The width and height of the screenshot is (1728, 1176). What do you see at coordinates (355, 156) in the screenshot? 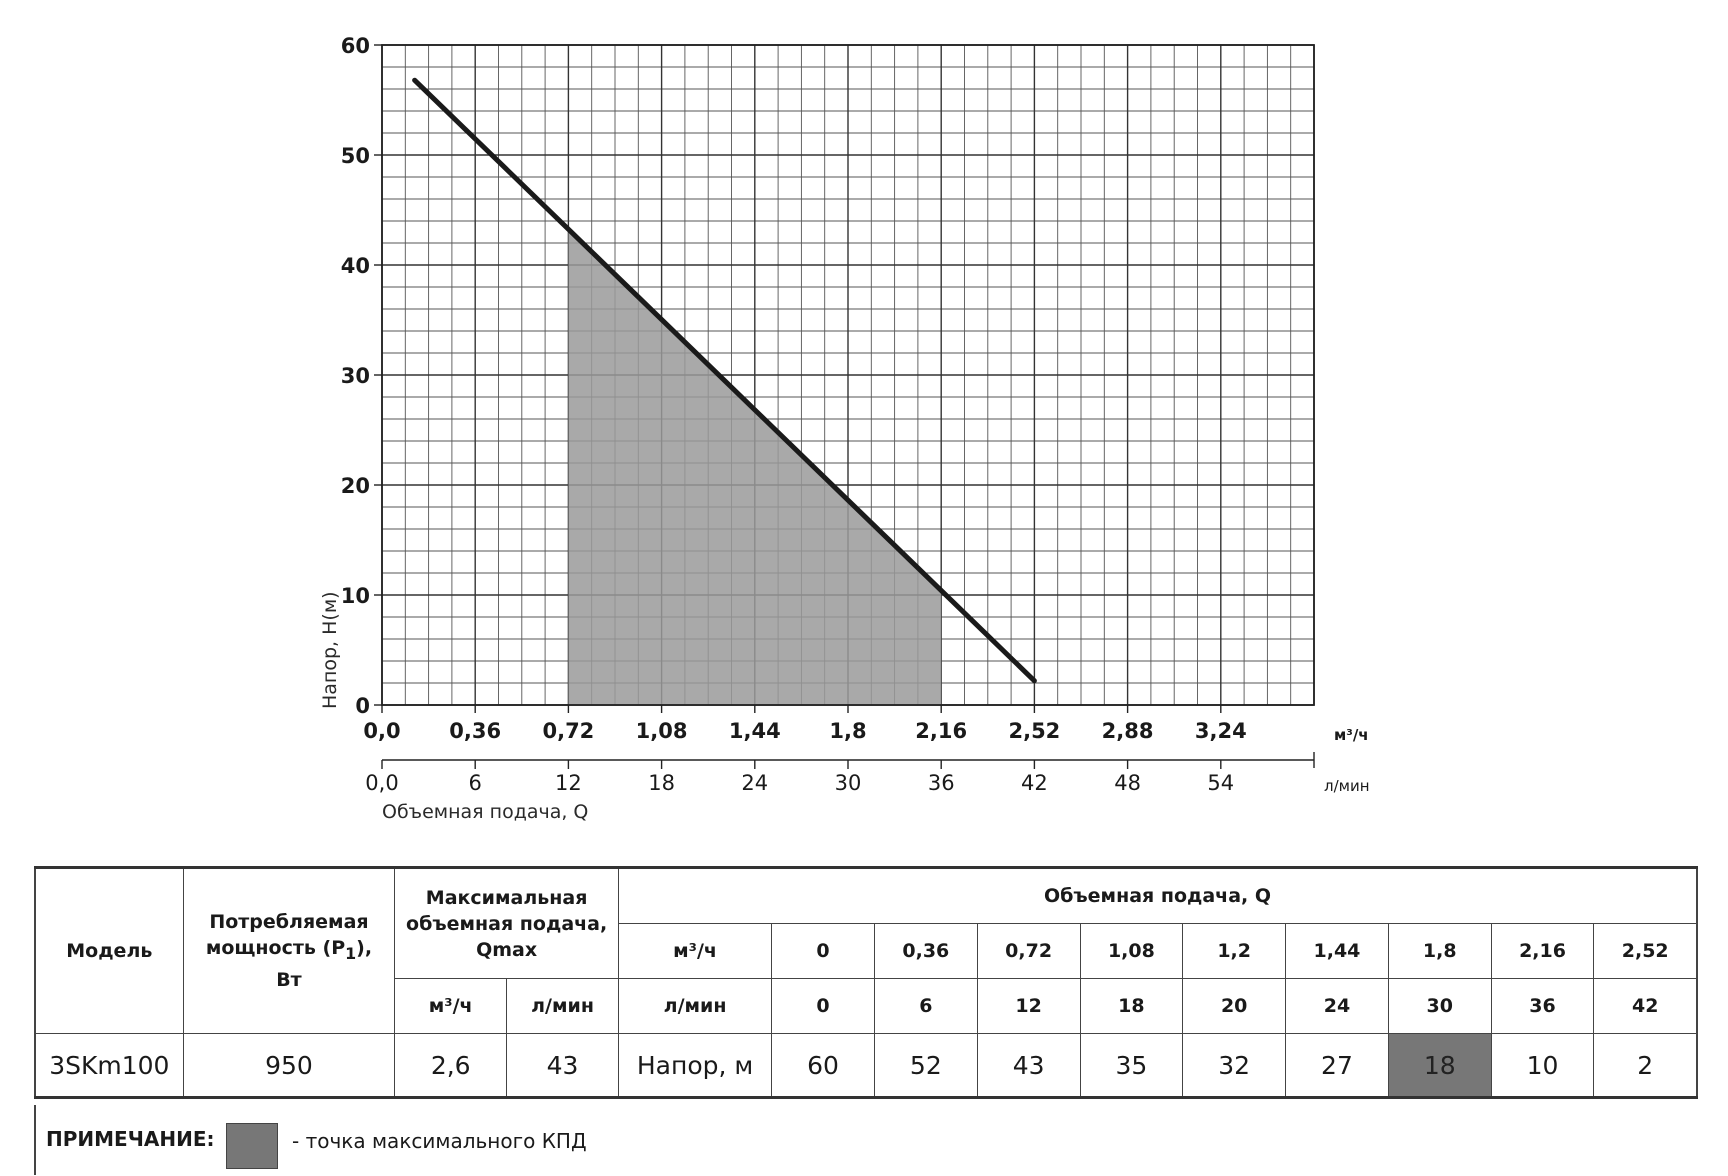
I see `y-tick-label: 50` at bounding box center [355, 156].